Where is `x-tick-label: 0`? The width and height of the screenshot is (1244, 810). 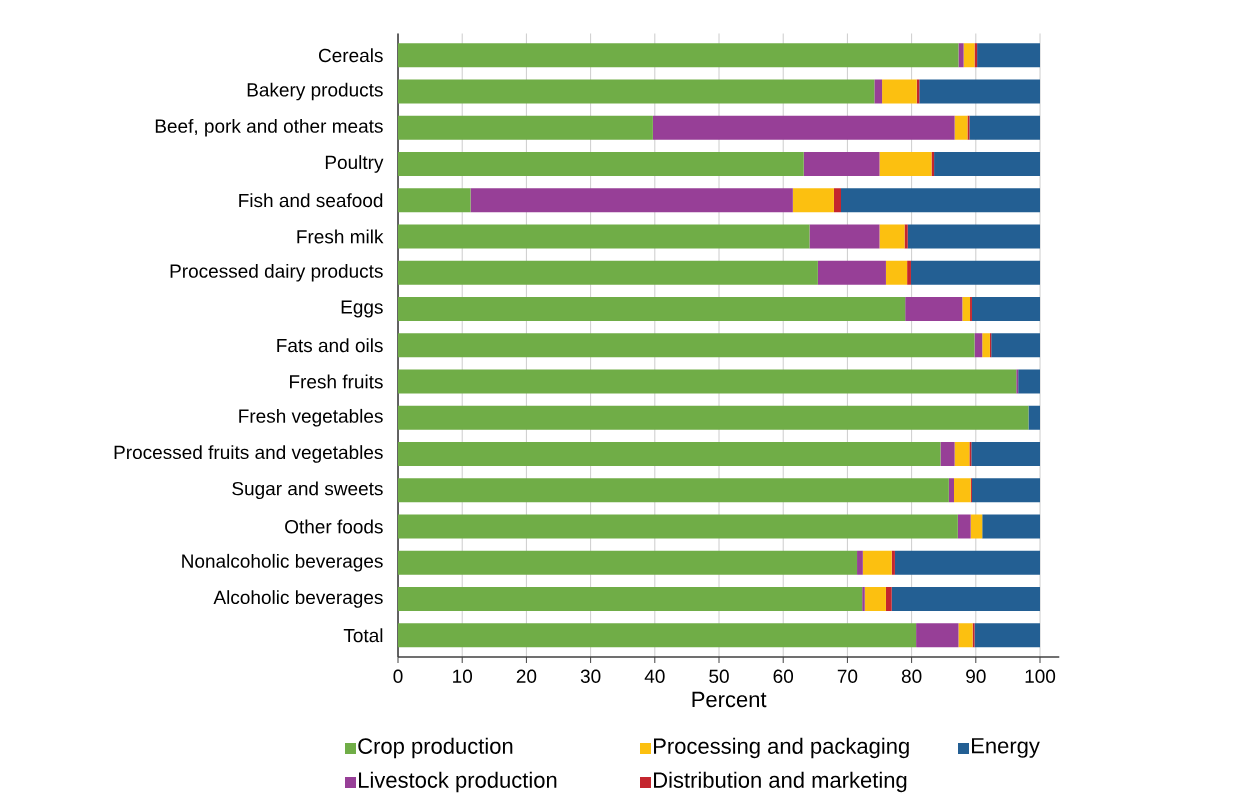 x-tick-label: 0 is located at coordinates (398, 676).